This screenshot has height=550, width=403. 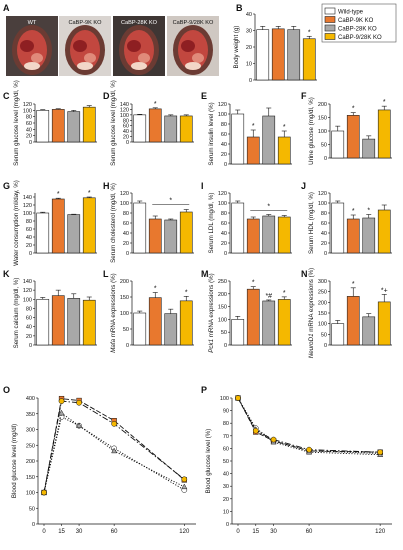 What do you see at coordinates (113, 223) in the screenshot?
I see `y-axis-label: Serum cholesterol (mg/dl, %)` at bounding box center [113, 223].